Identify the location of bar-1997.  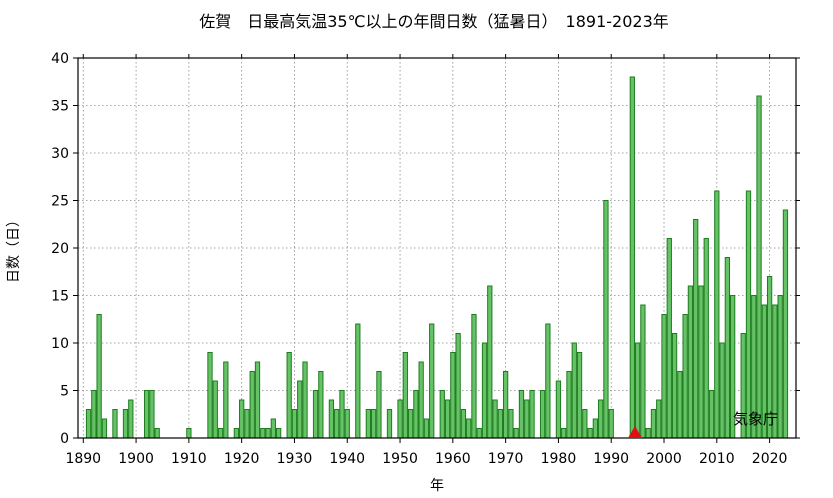
(648, 433).